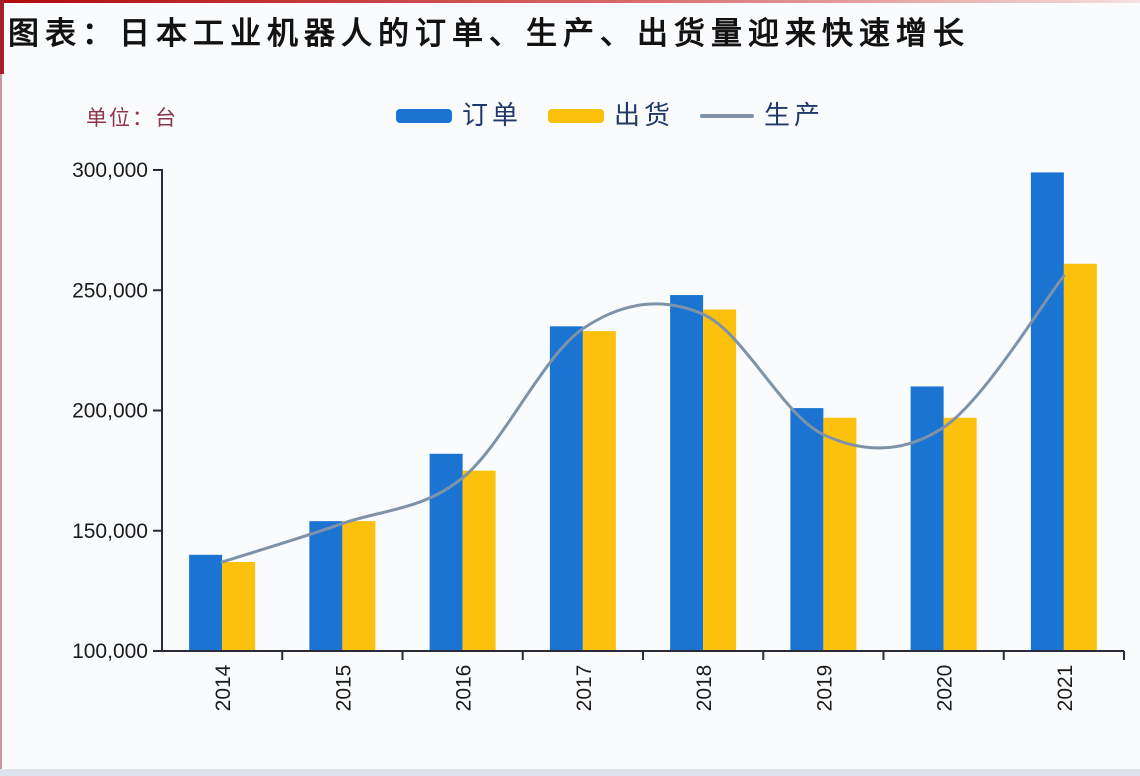 Image resolution: width=1140 pixels, height=776 pixels. What do you see at coordinates (576, 116) in the screenshot?
I see `shipments-swatch-icon` at bounding box center [576, 116].